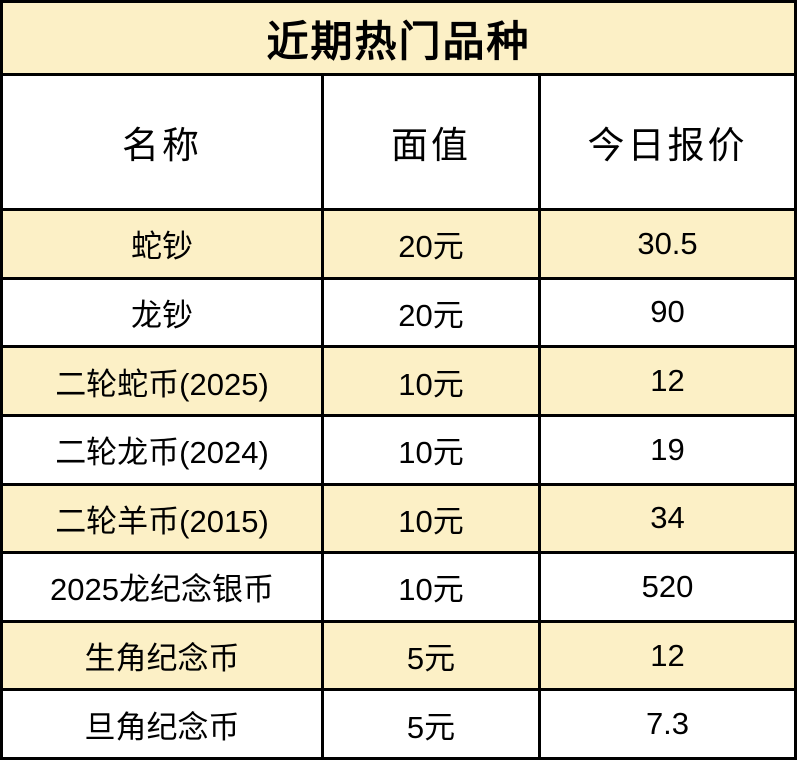 The width and height of the screenshot is (800, 764). Describe the element at coordinates (431, 142) in the screenshot. I see `column-header-face-value: 面值` at that location.